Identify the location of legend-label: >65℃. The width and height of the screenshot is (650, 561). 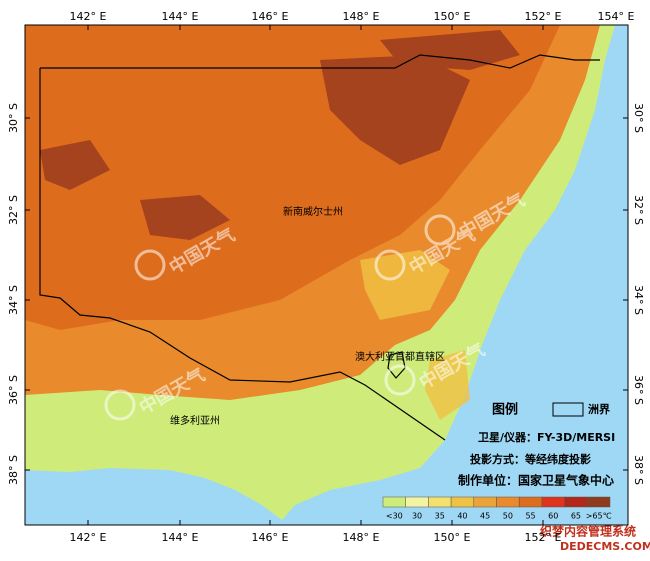
(599, 516).